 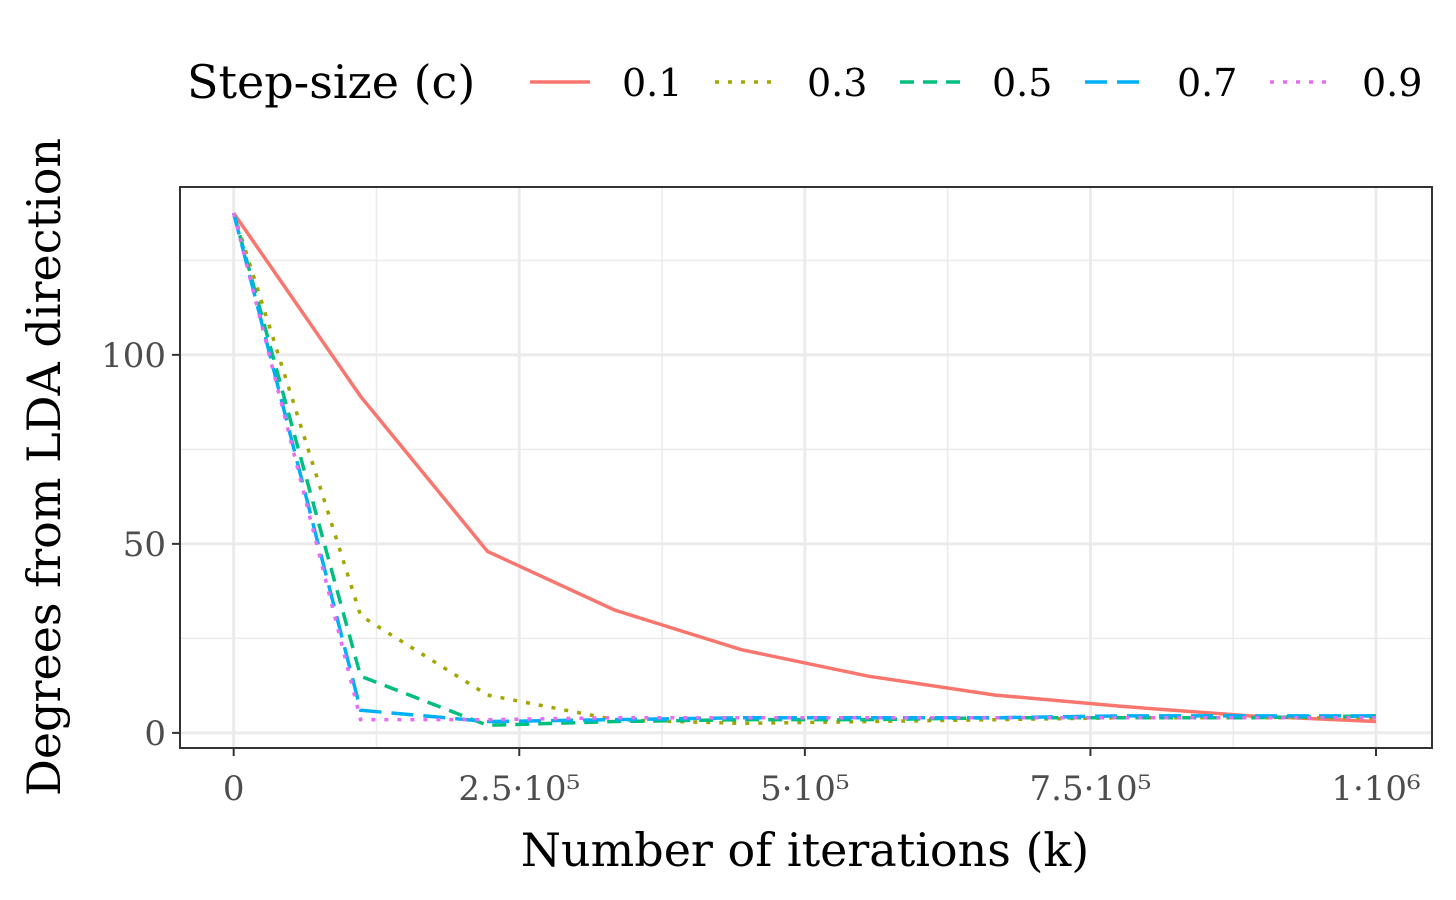 What do you see at coordinates (44, 467) in the screenshot?
I see `y-axis-label: Degrees from LDA direction` at bounding box center [44, 467].